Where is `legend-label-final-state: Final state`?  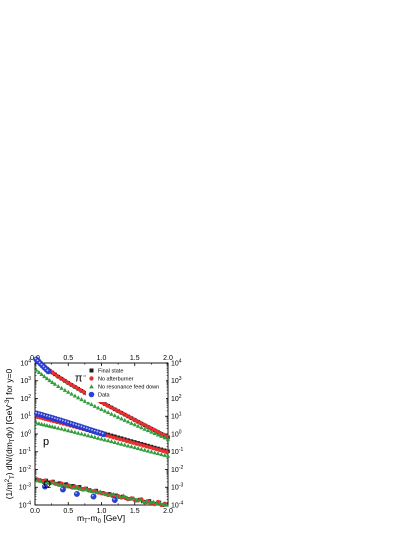
legend-label-final-state: Final state is located at coordinates (110, 372).